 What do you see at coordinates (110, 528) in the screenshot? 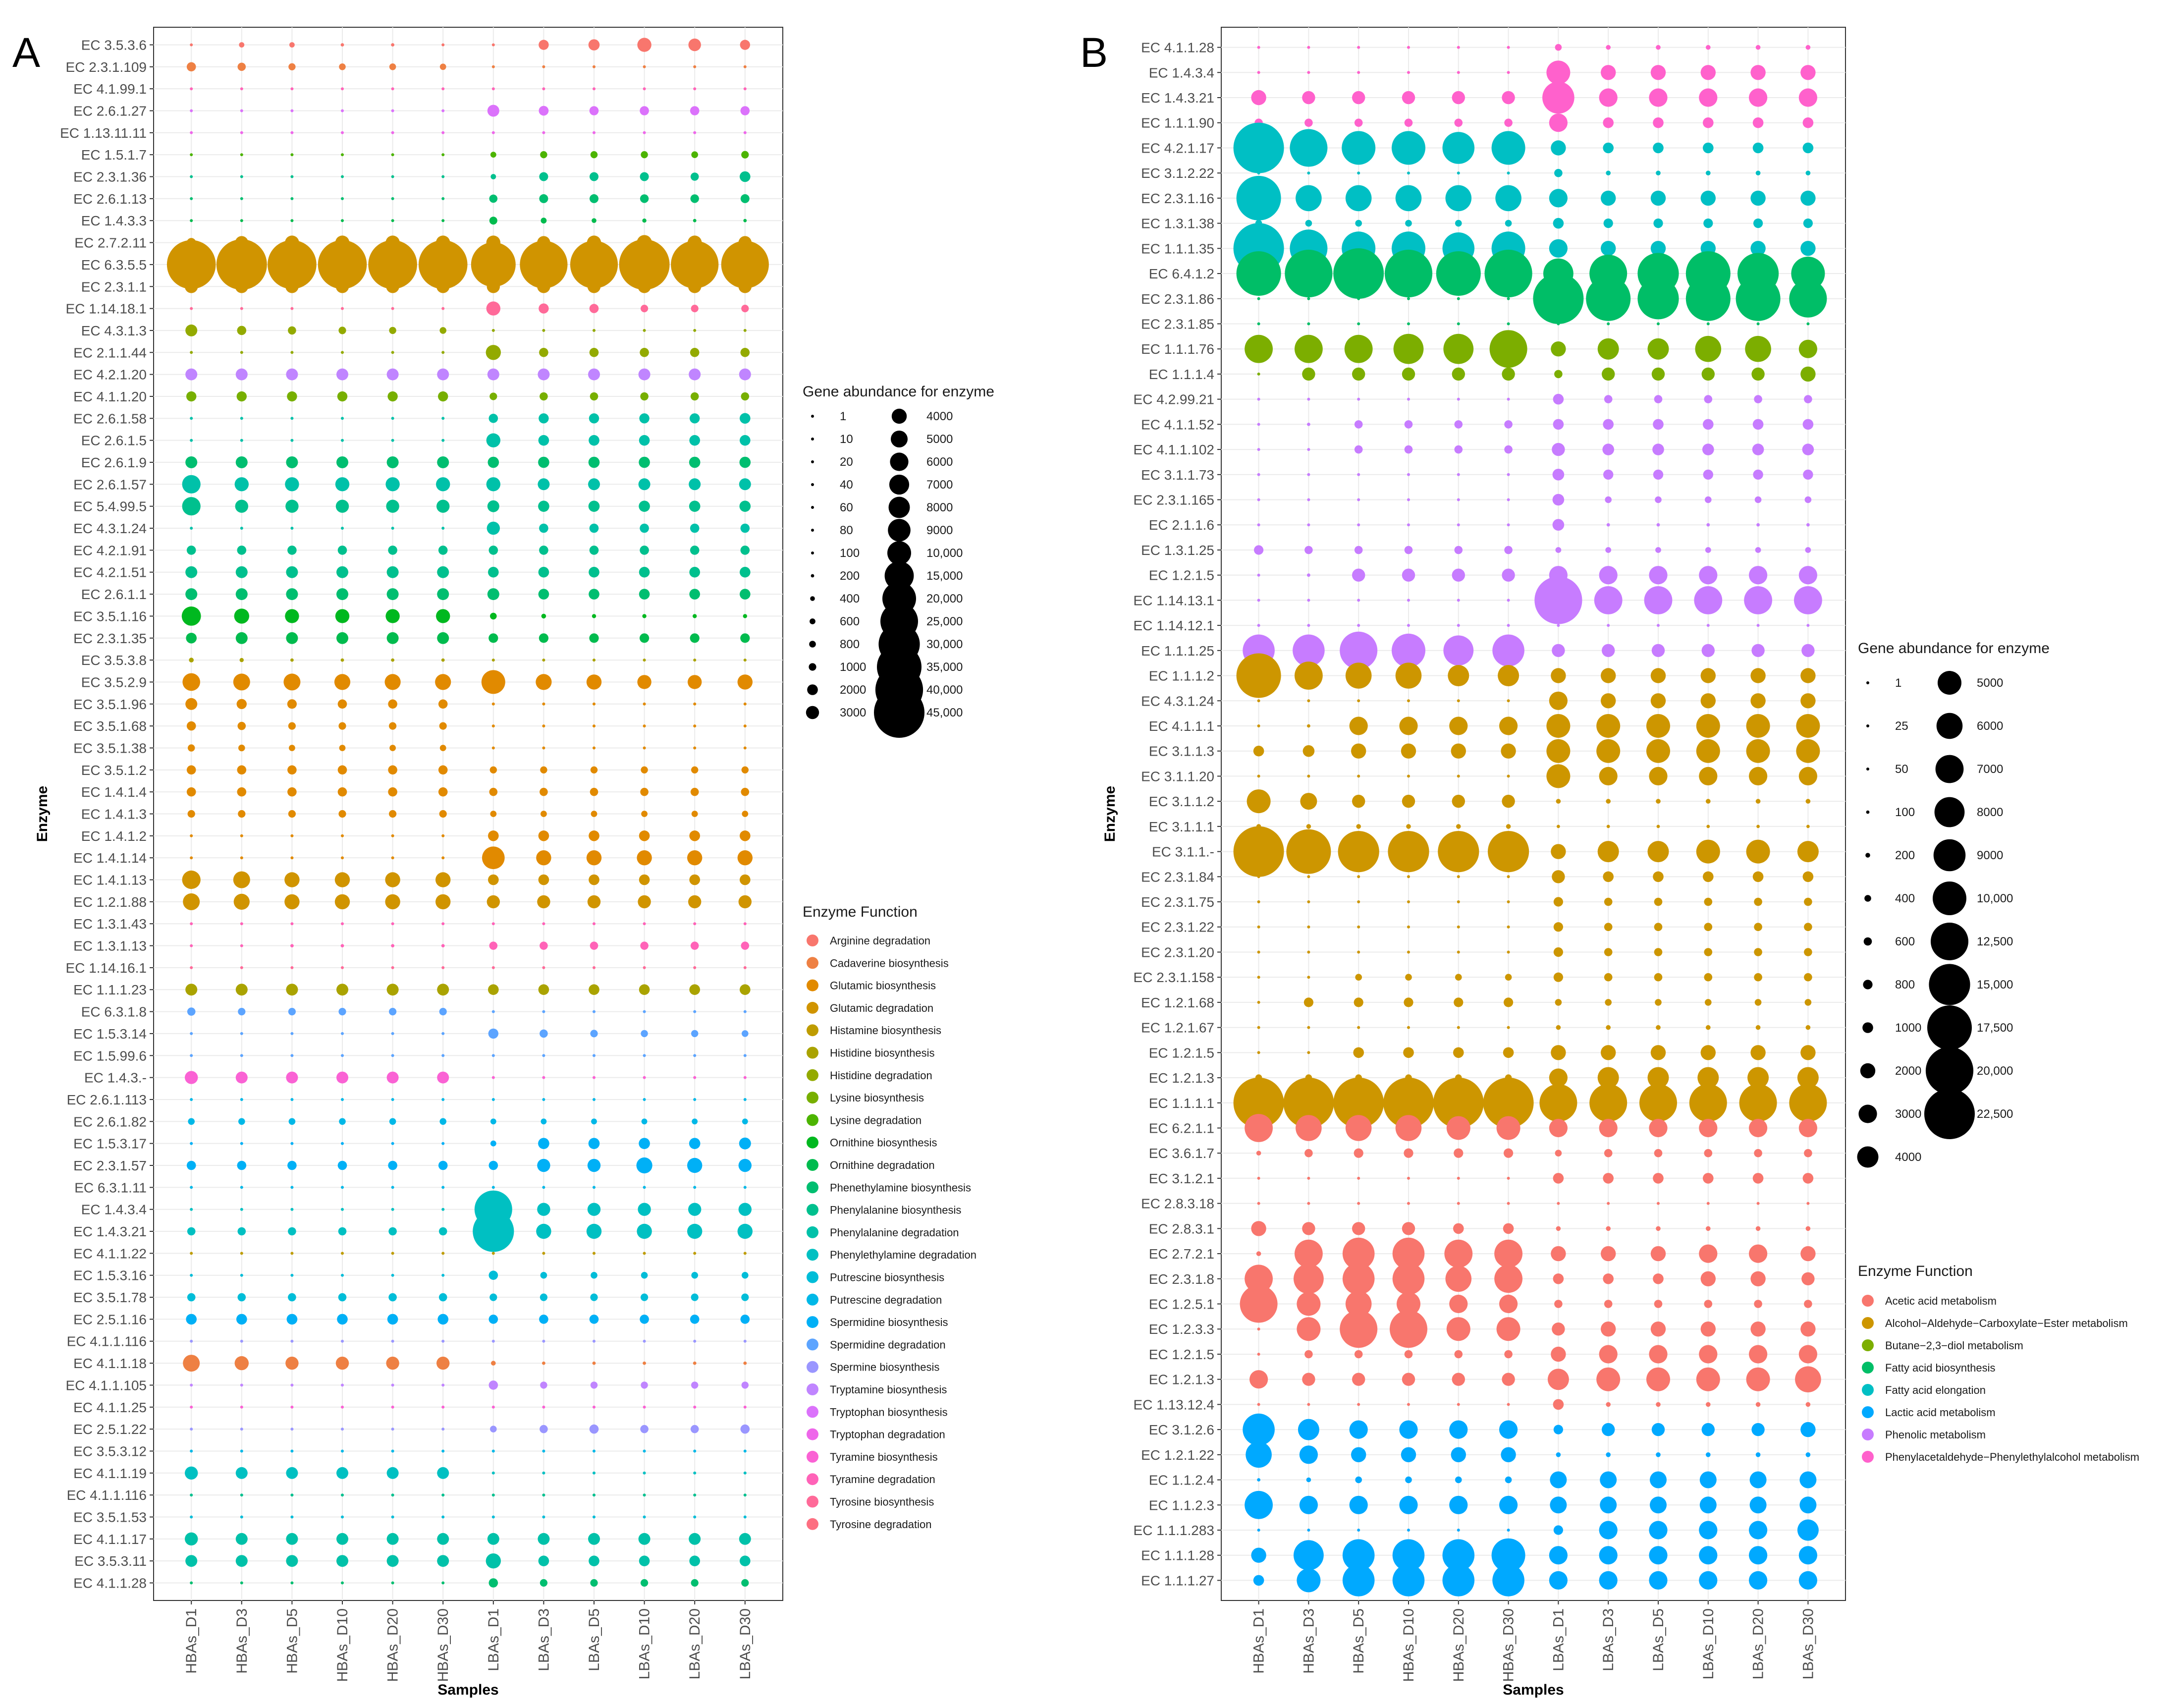
I see `y-tick-label: EC 4.3.1.24` at bounding box center [110, 528].